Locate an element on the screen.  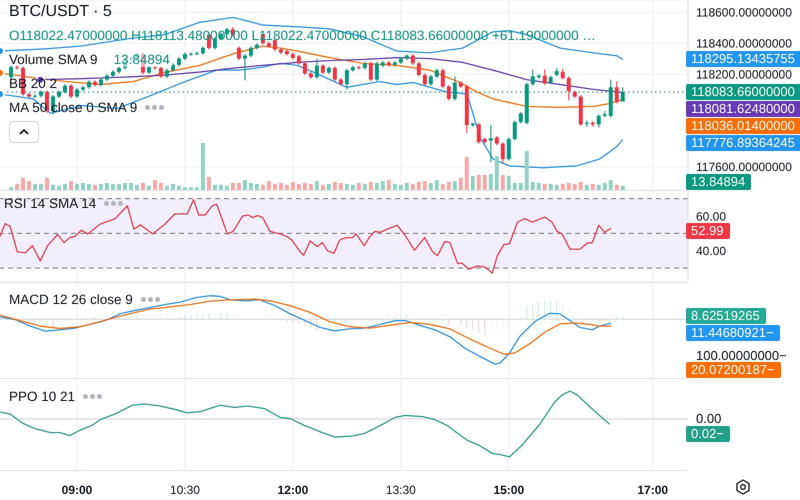
y-tick-label: 118400.00000000 is located at coordinates (744, 43).